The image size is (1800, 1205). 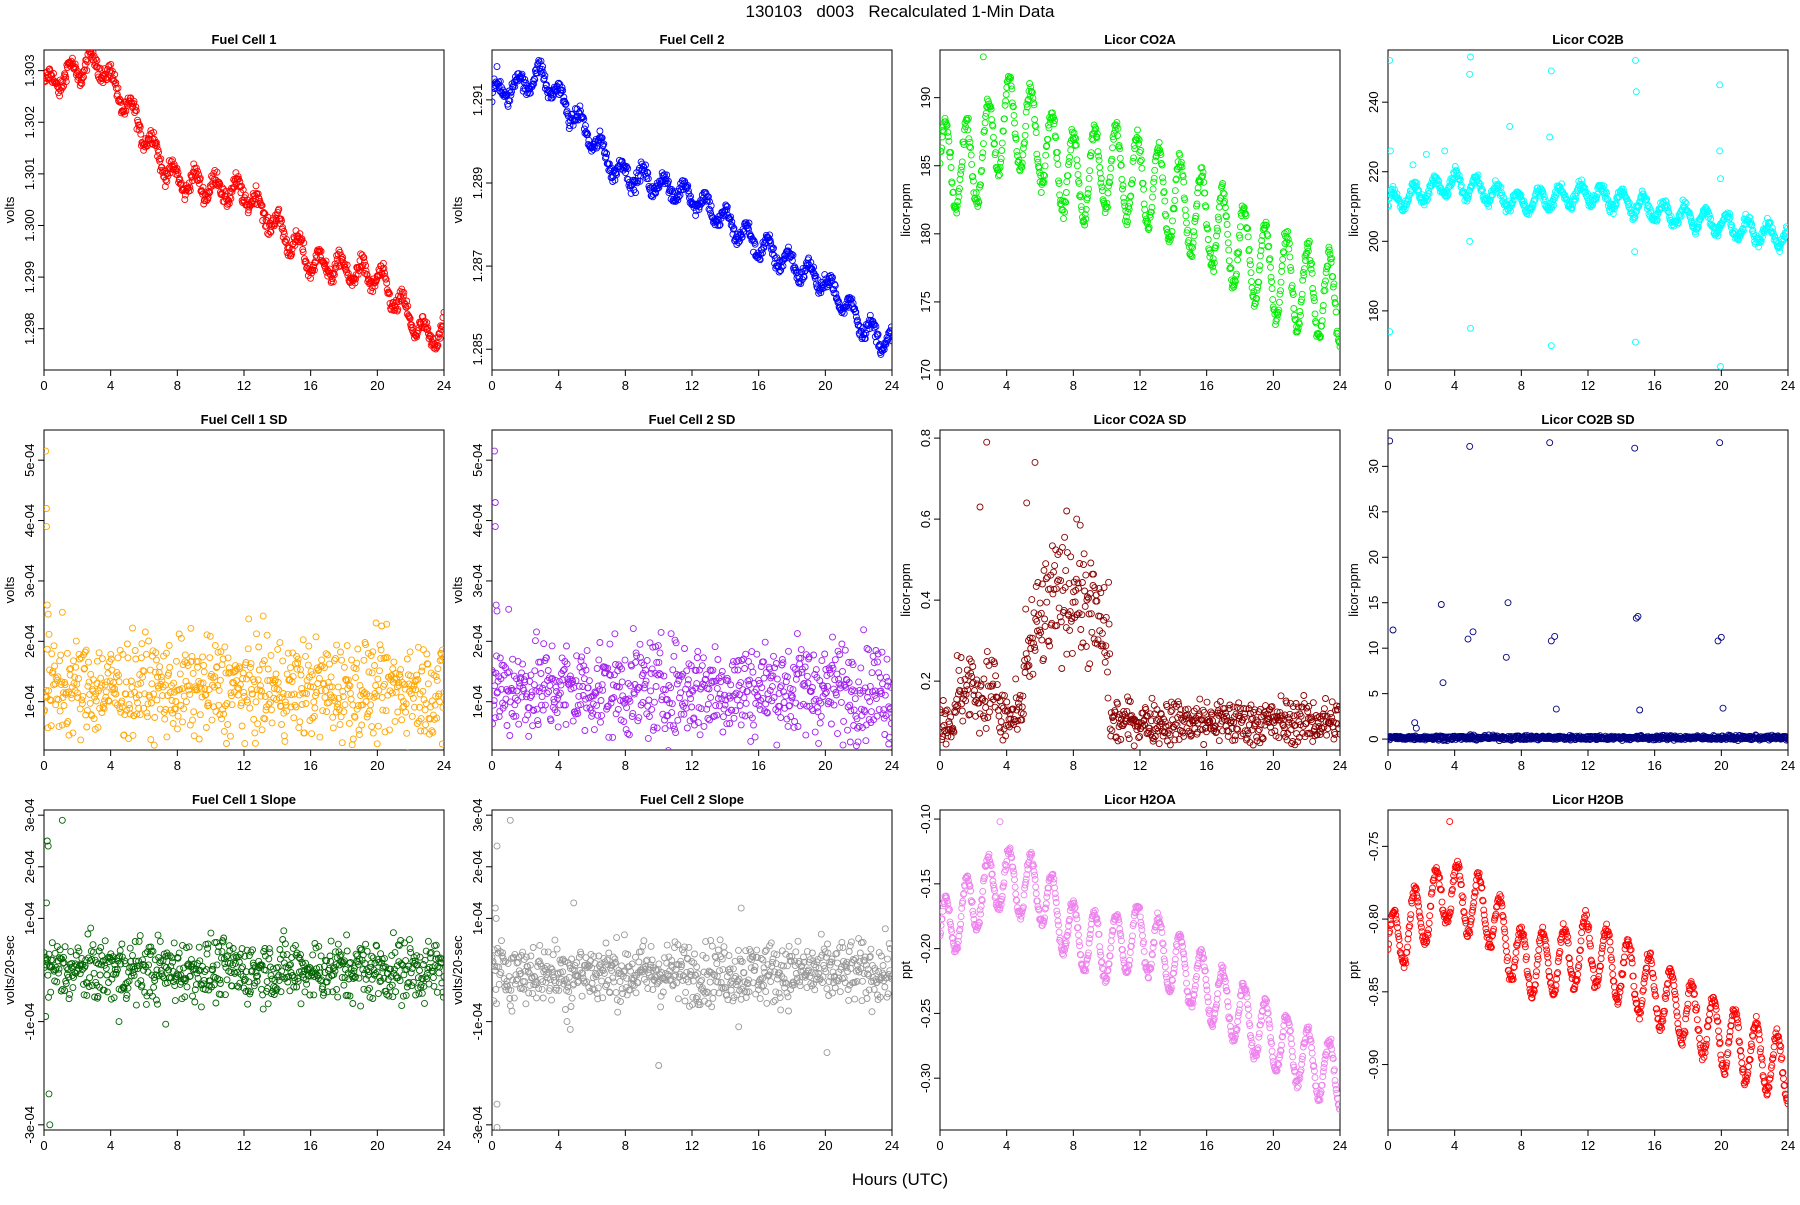 What do you see at coordinates (925, 234) in the screenshot?
I see `y-tick-label: 180` at bounding box center [925, 234].